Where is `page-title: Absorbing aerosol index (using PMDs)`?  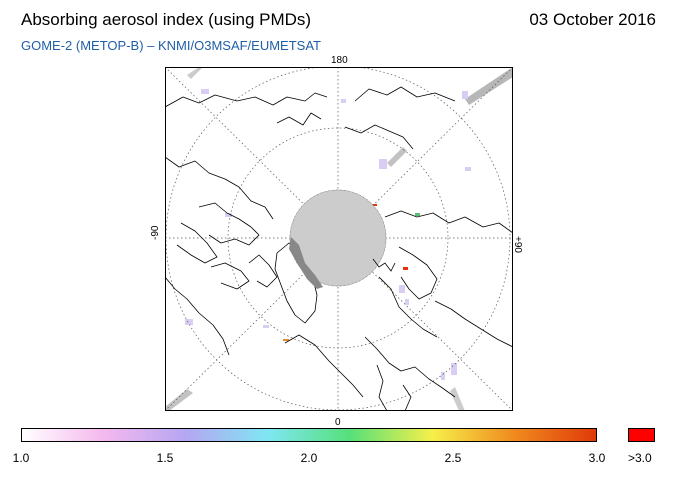
page-title: Absorbing aerosol index (using PMDs) is located at coordinates (166, 19).